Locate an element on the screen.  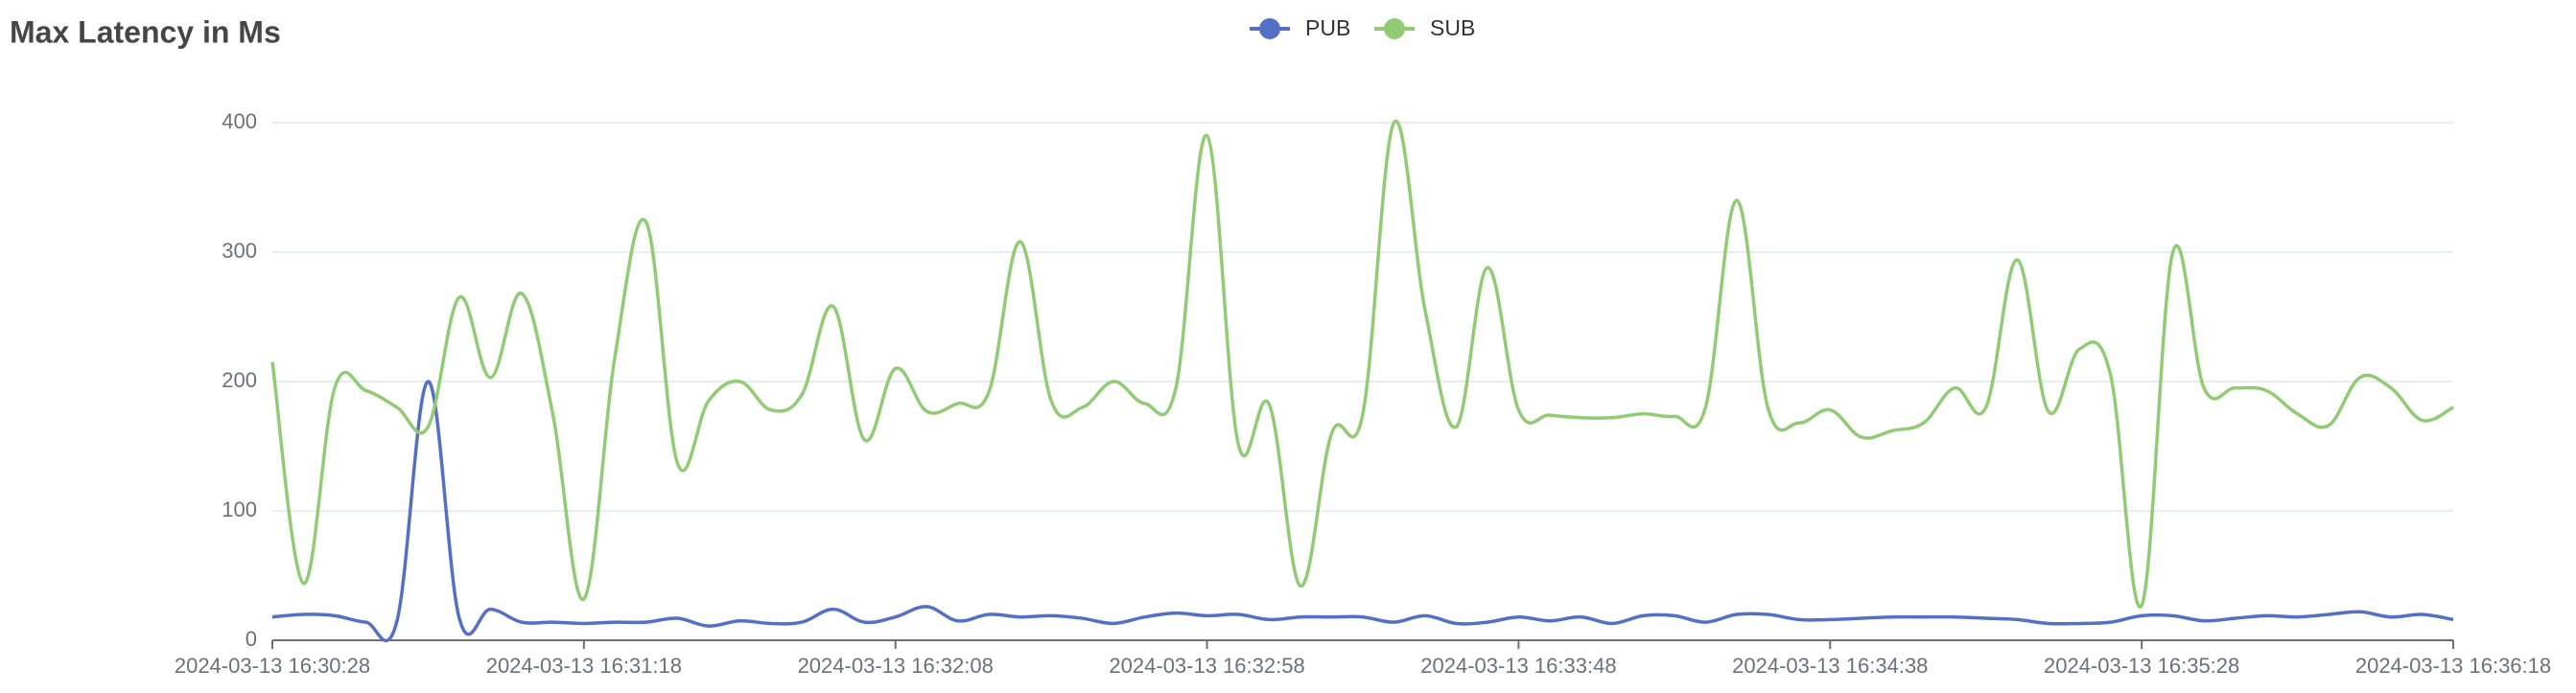
x-tick-label: 2024-03-13 16:31:18 is located at coordinates (584, 666).